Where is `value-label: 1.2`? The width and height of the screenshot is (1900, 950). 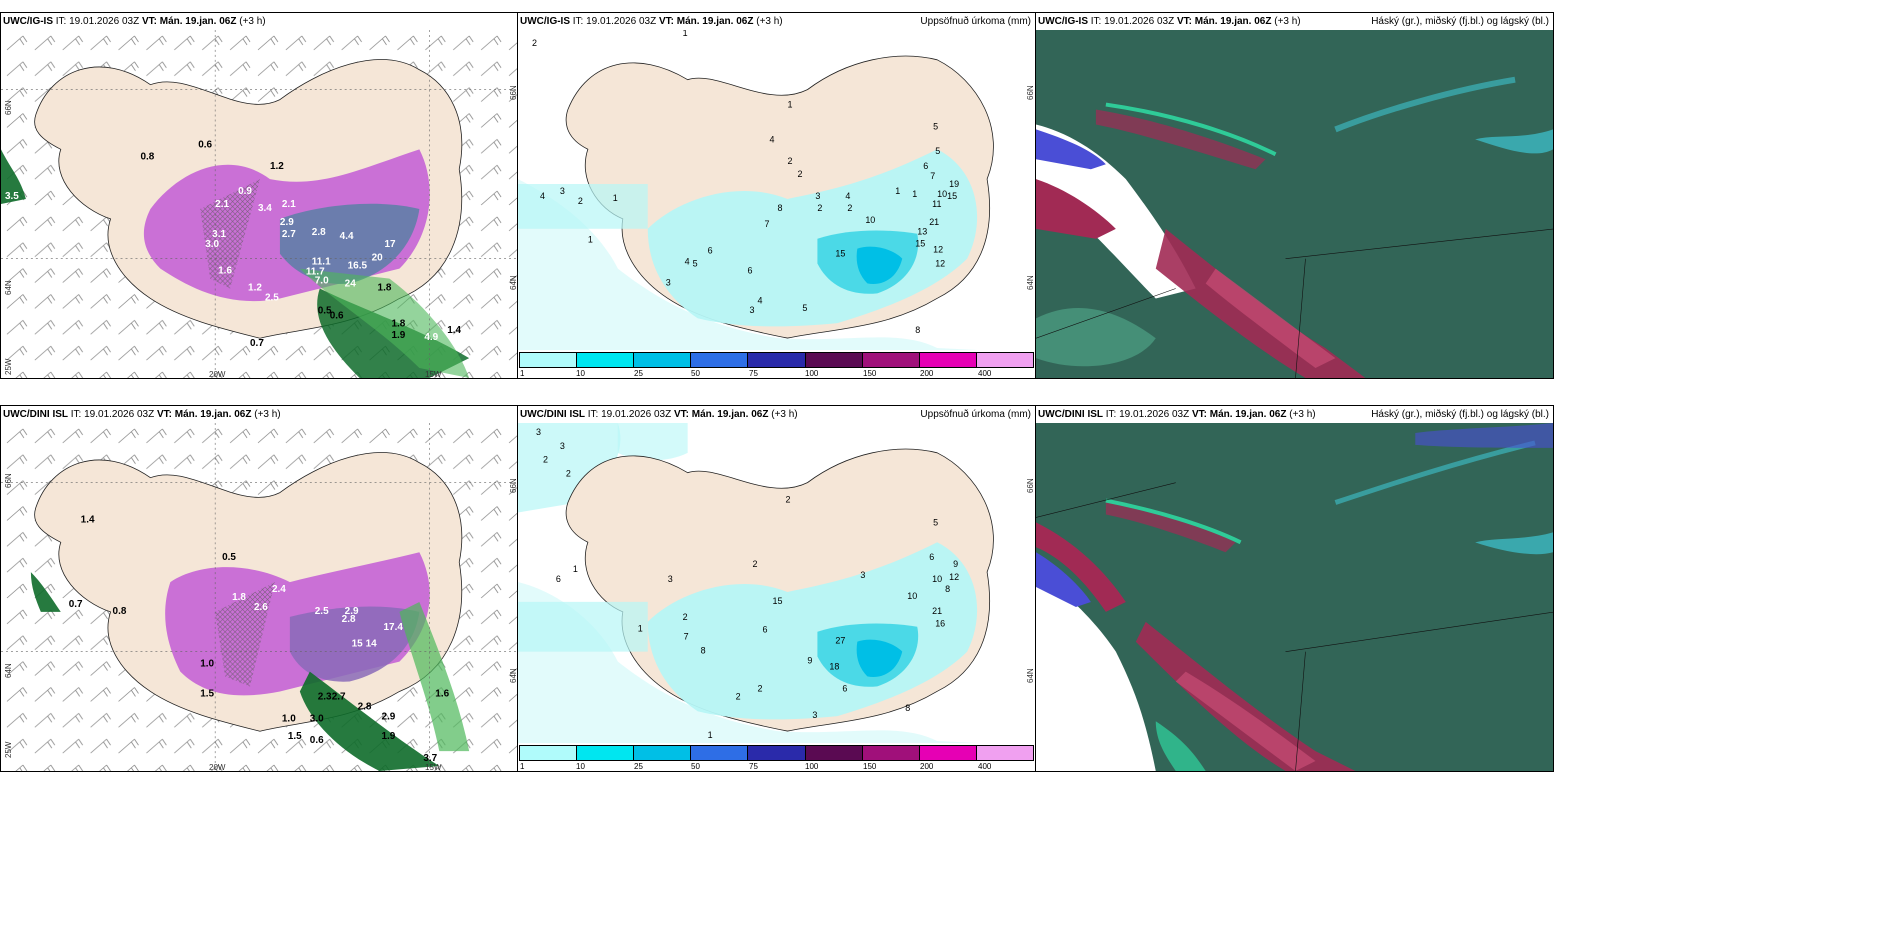 value-label: 1.2 is located at coordinates (255, 288).